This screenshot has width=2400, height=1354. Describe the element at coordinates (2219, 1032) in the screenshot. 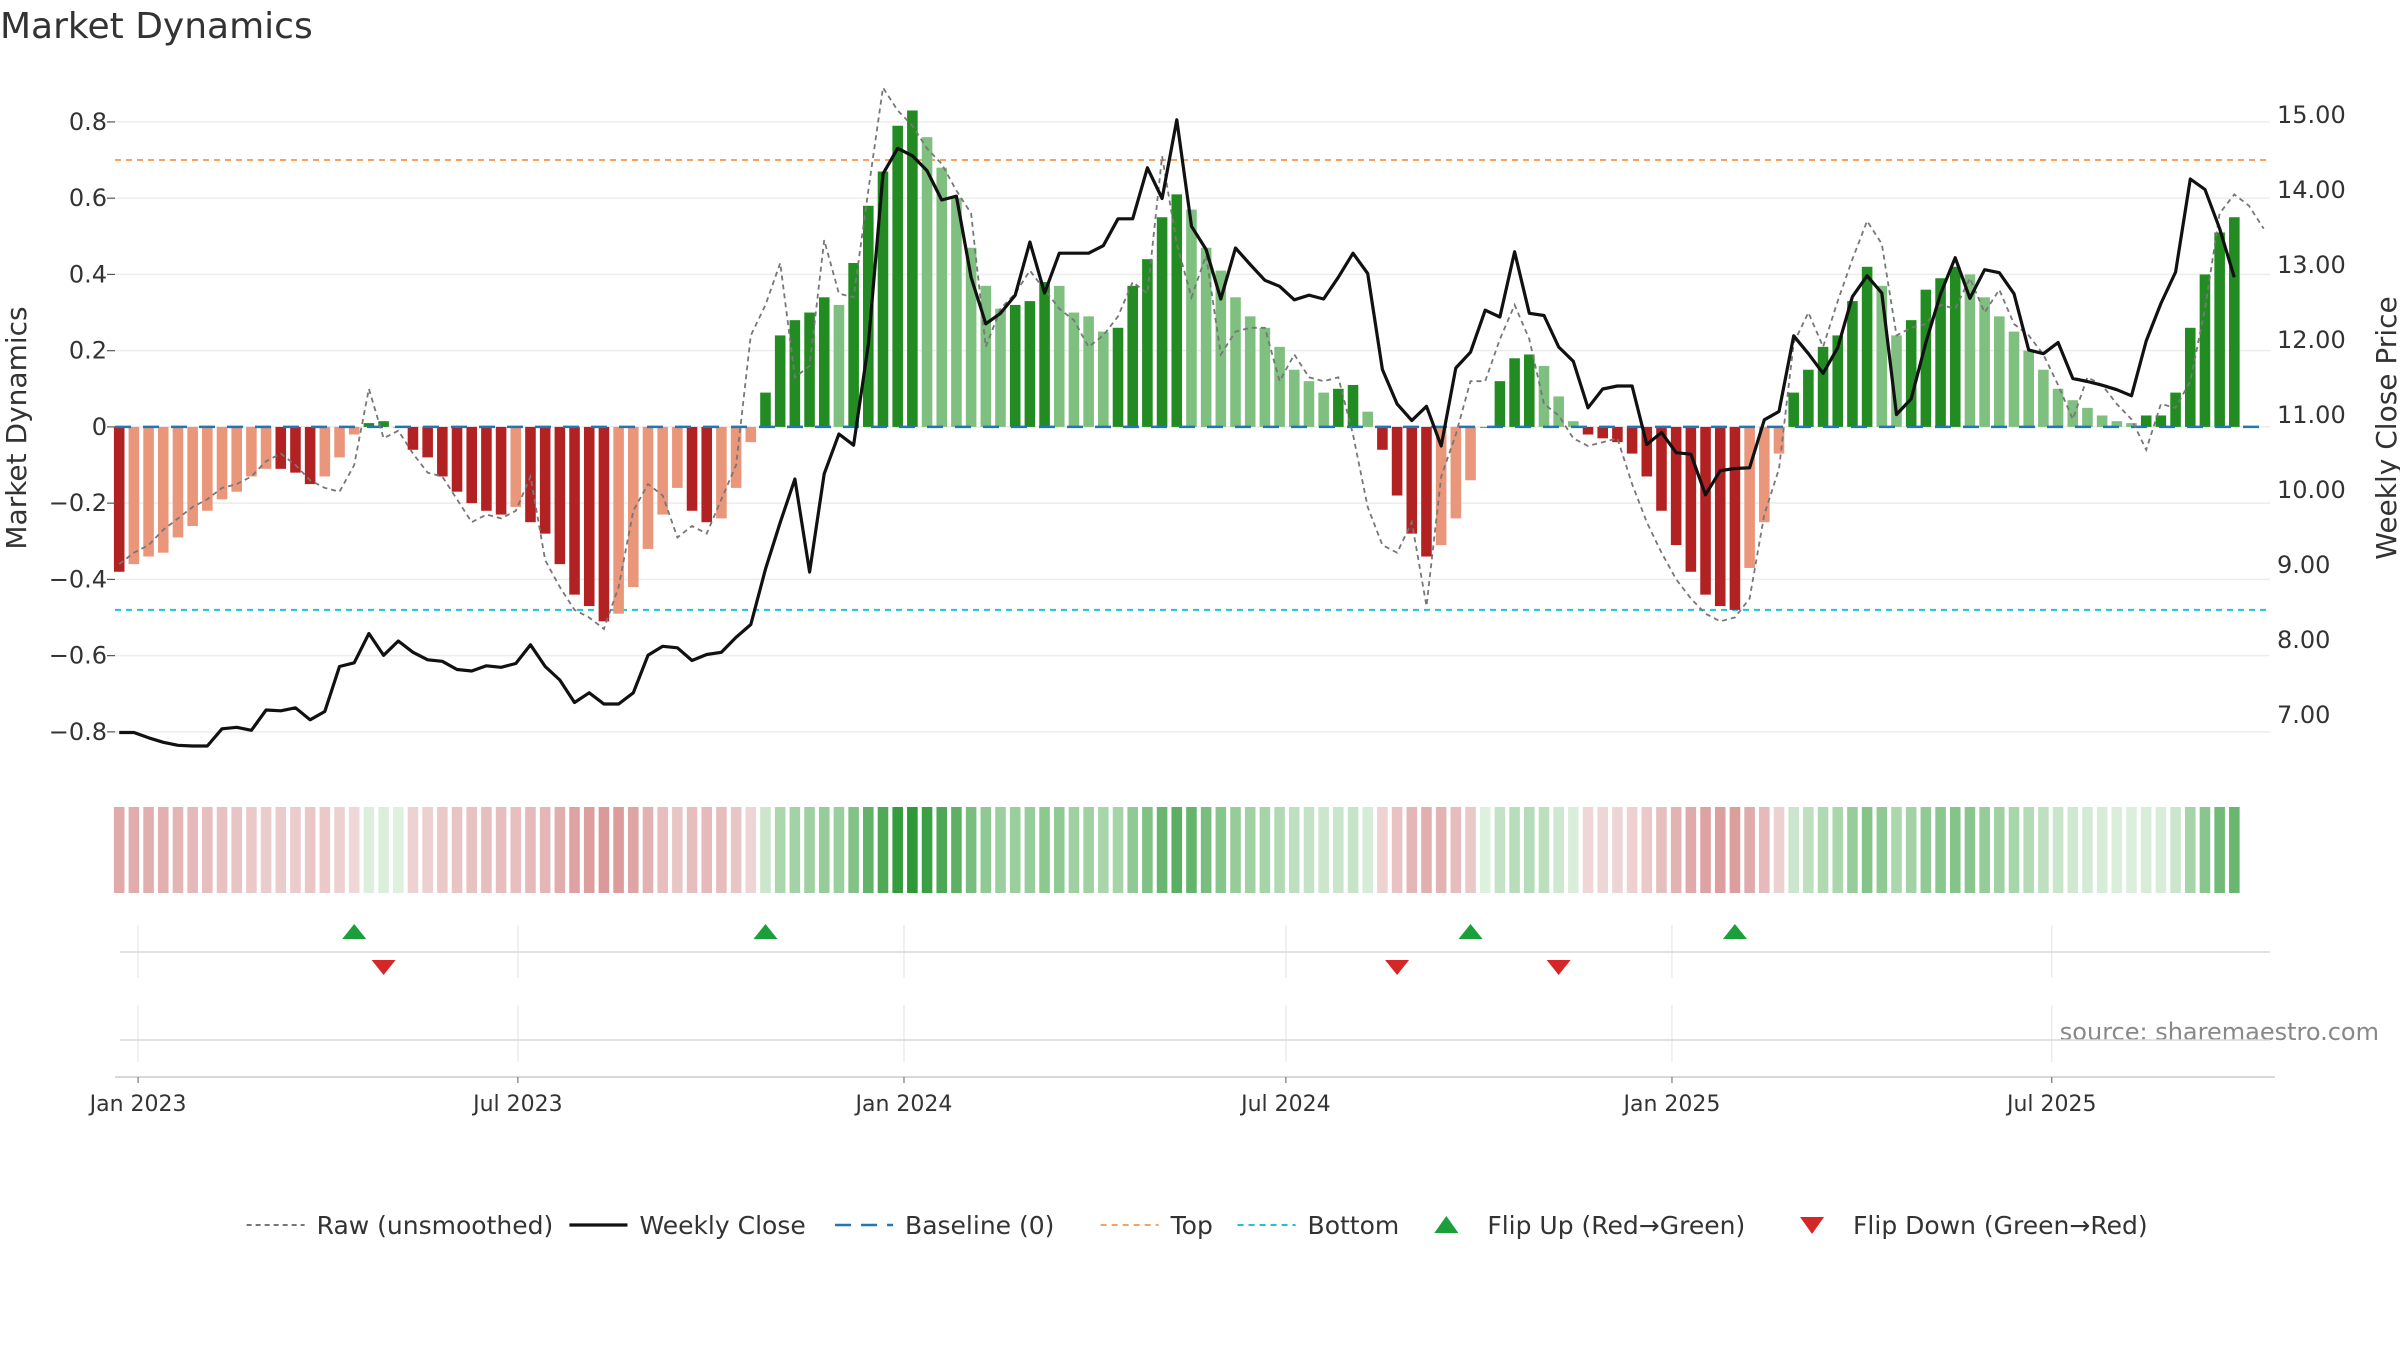

I see `source-note: source: sharemaestro.com` at that location.